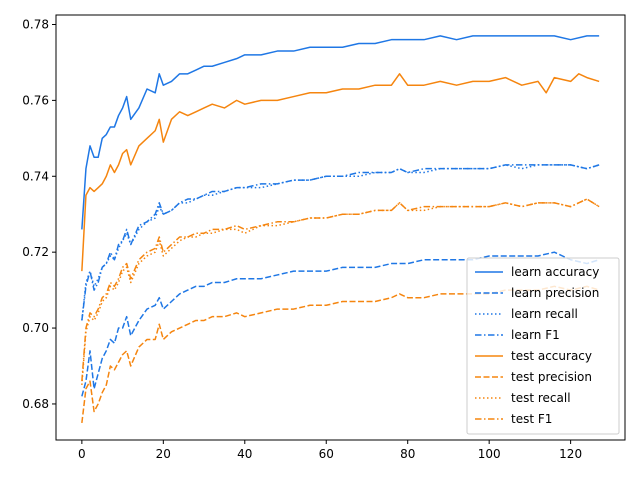 The width and height of the screenshot is (640, 480). Describe the element at coordinates (244, 454) in the screenshot. I see `x-tick-label: 40` at that location.